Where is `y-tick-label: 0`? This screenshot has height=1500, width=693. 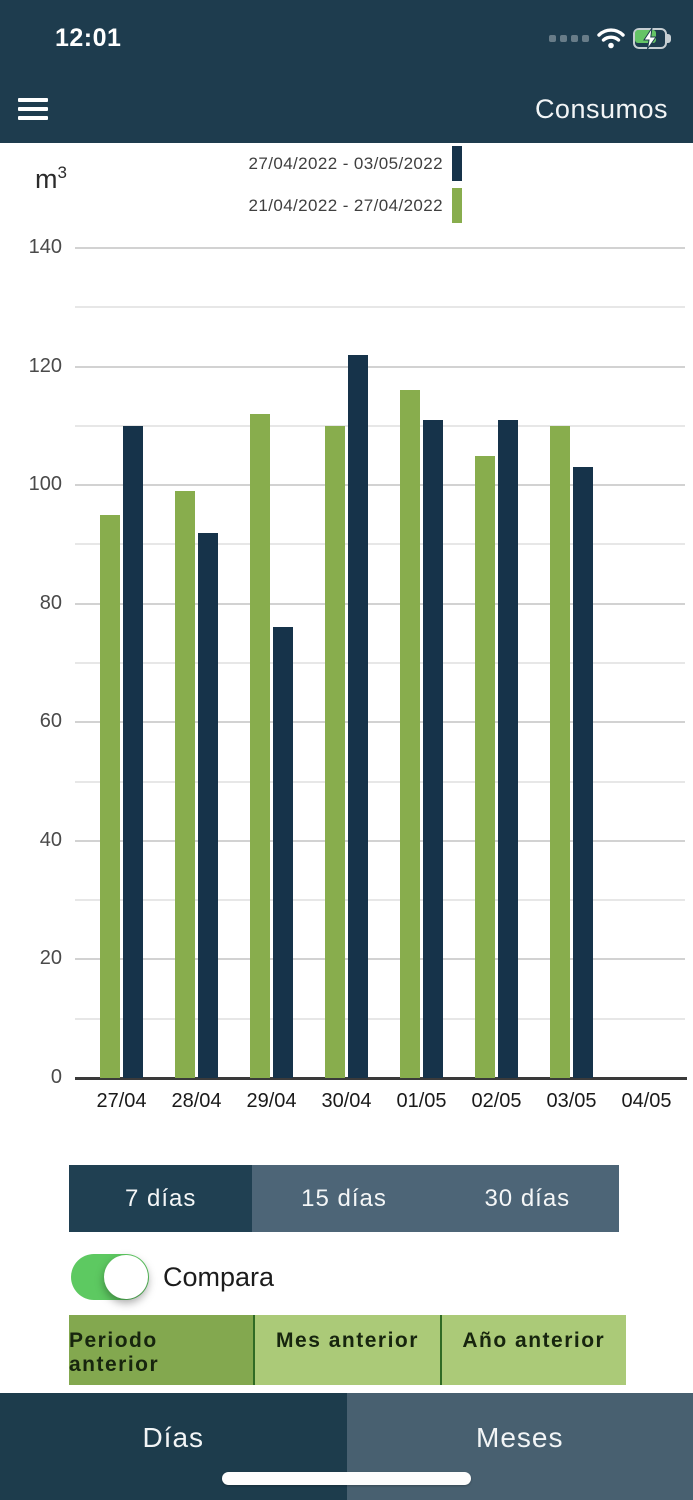 y-tick-label: 0 is located at coordinates (56, 1077).